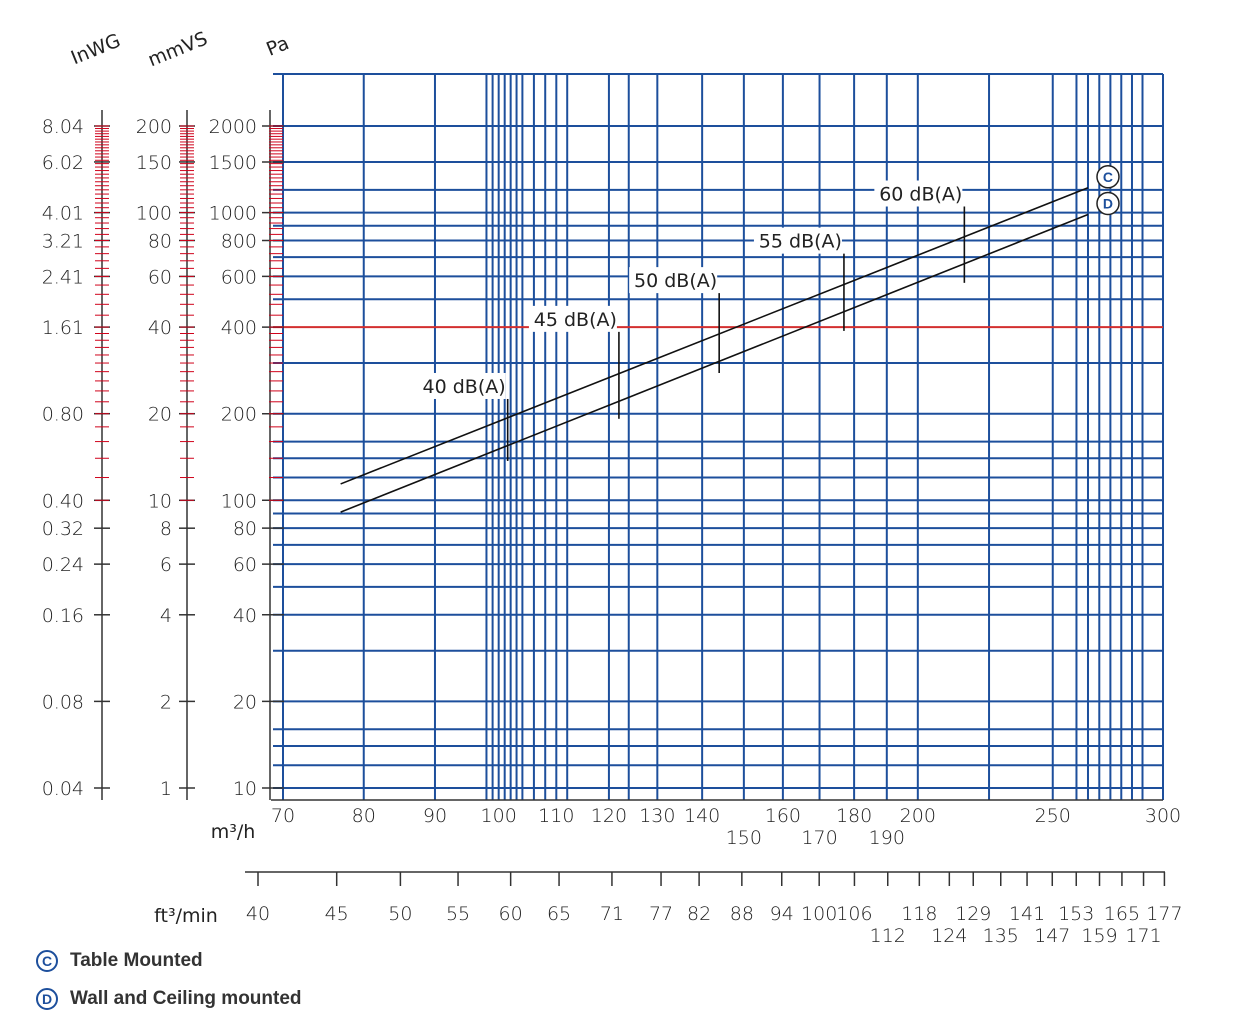 This screenshot has height=1034, width=1235. I want to click on series-badge-d, so click(1108, 203).